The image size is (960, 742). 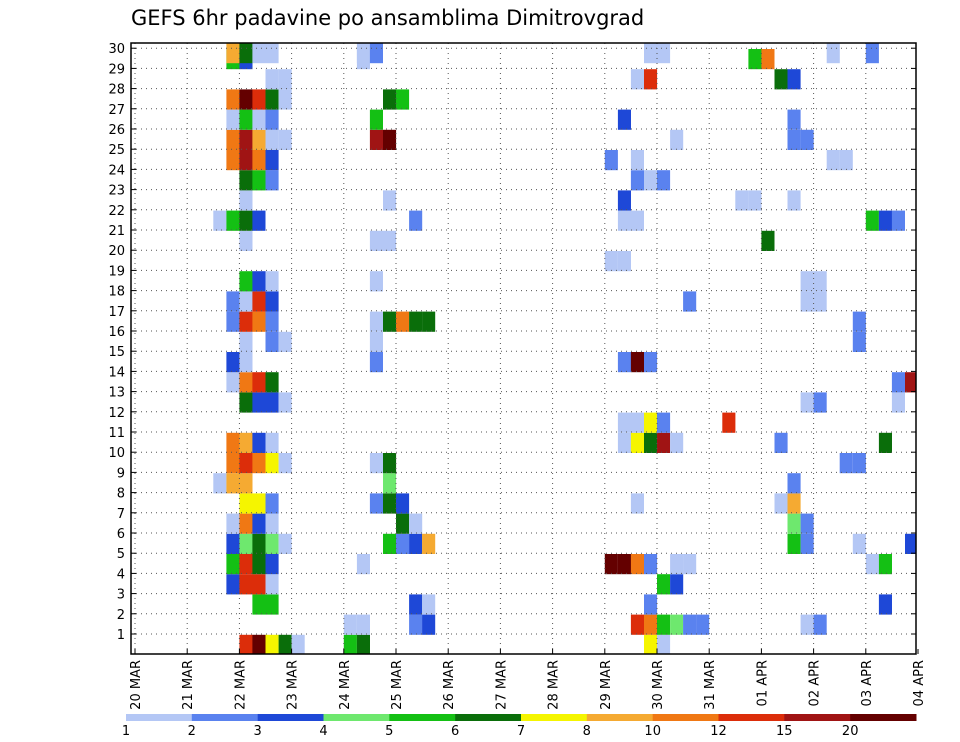 I want to click on colorbar-label: 8, so click(x=587, y=731).